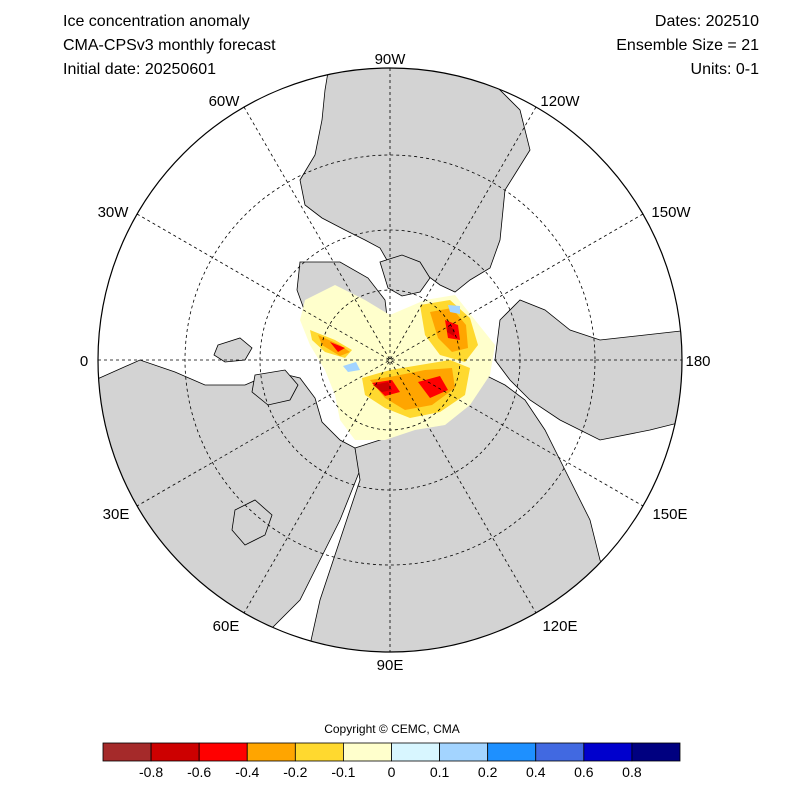 This screenshot has height=800, width=800. I want to click on land-svalbard, so click(275, 387).